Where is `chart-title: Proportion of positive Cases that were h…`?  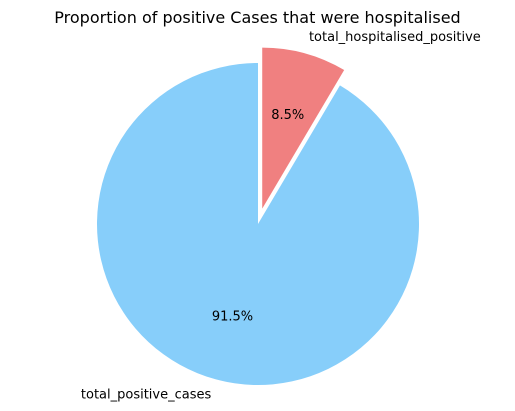
chart-title: Proportion of positive Cases that were h… is located at coordinates (257, 17).